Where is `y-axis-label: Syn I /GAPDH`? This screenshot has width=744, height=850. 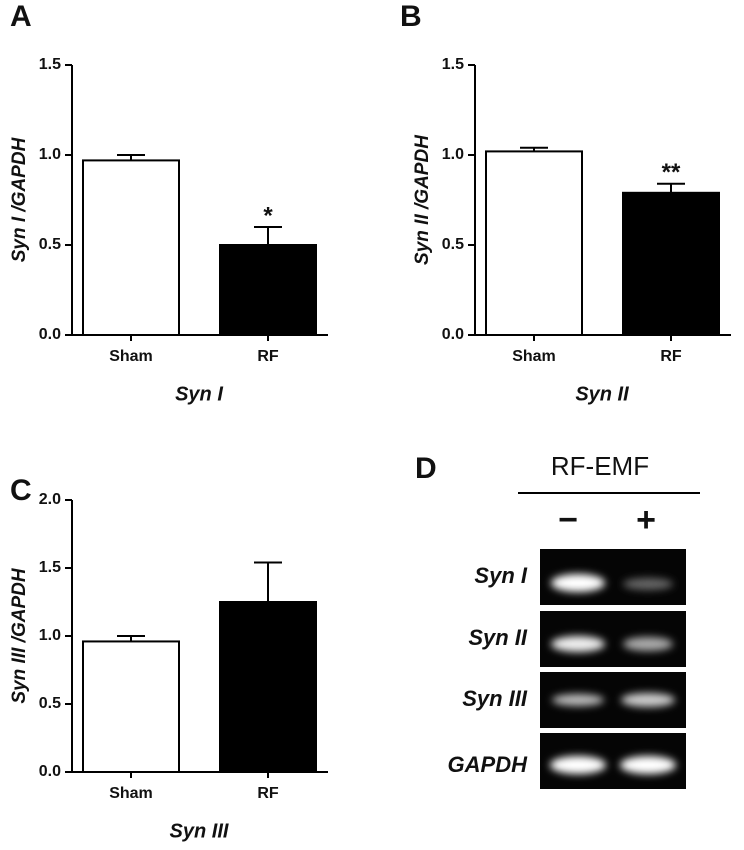
y-axis-label: Syn I /GAPDH is located at coordinates (19, 199).